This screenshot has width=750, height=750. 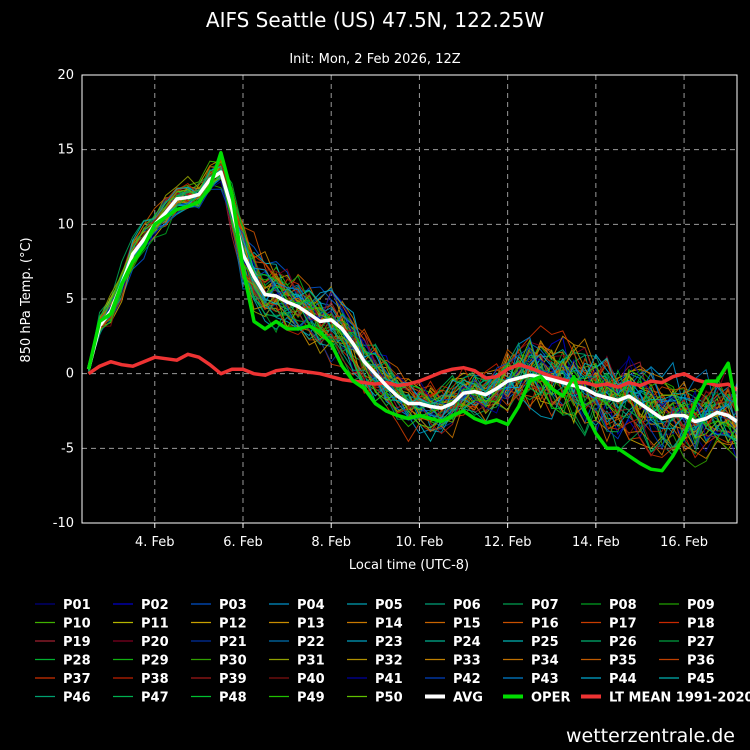 What do you see at coordinates (311, 679) in the screenshot?
I see `legend-label: P40` at bounding box center [311, 679].